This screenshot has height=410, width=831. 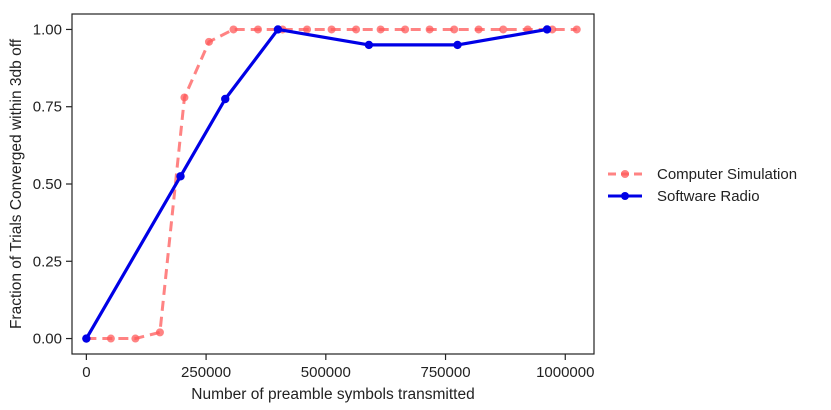 I want to click on x-axis-ticks: 0 250000 500000 750000 1000000, so click(x=338, y=367).